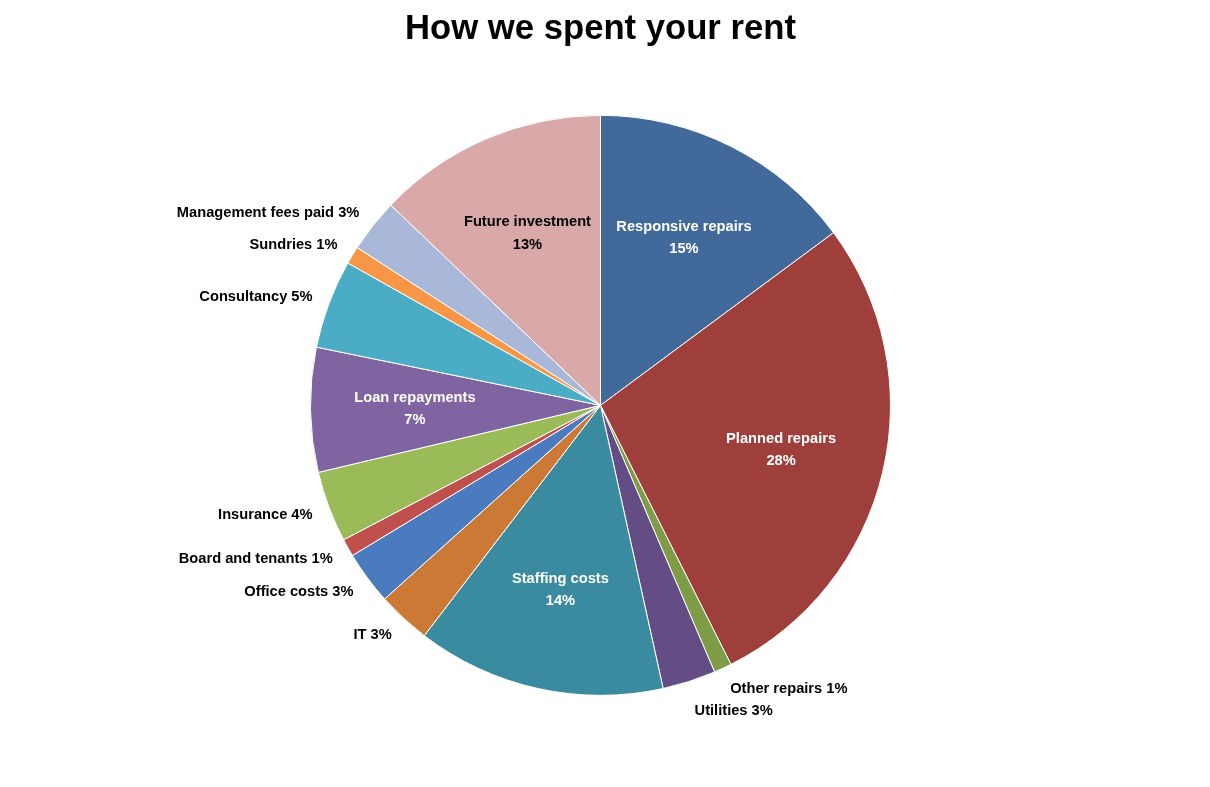 The height and width of the screenshot is (787, 1210). Describe the element at coordinates (299, 590) in the screenshot. I see `slice-label: Office costs 3%` at that location.